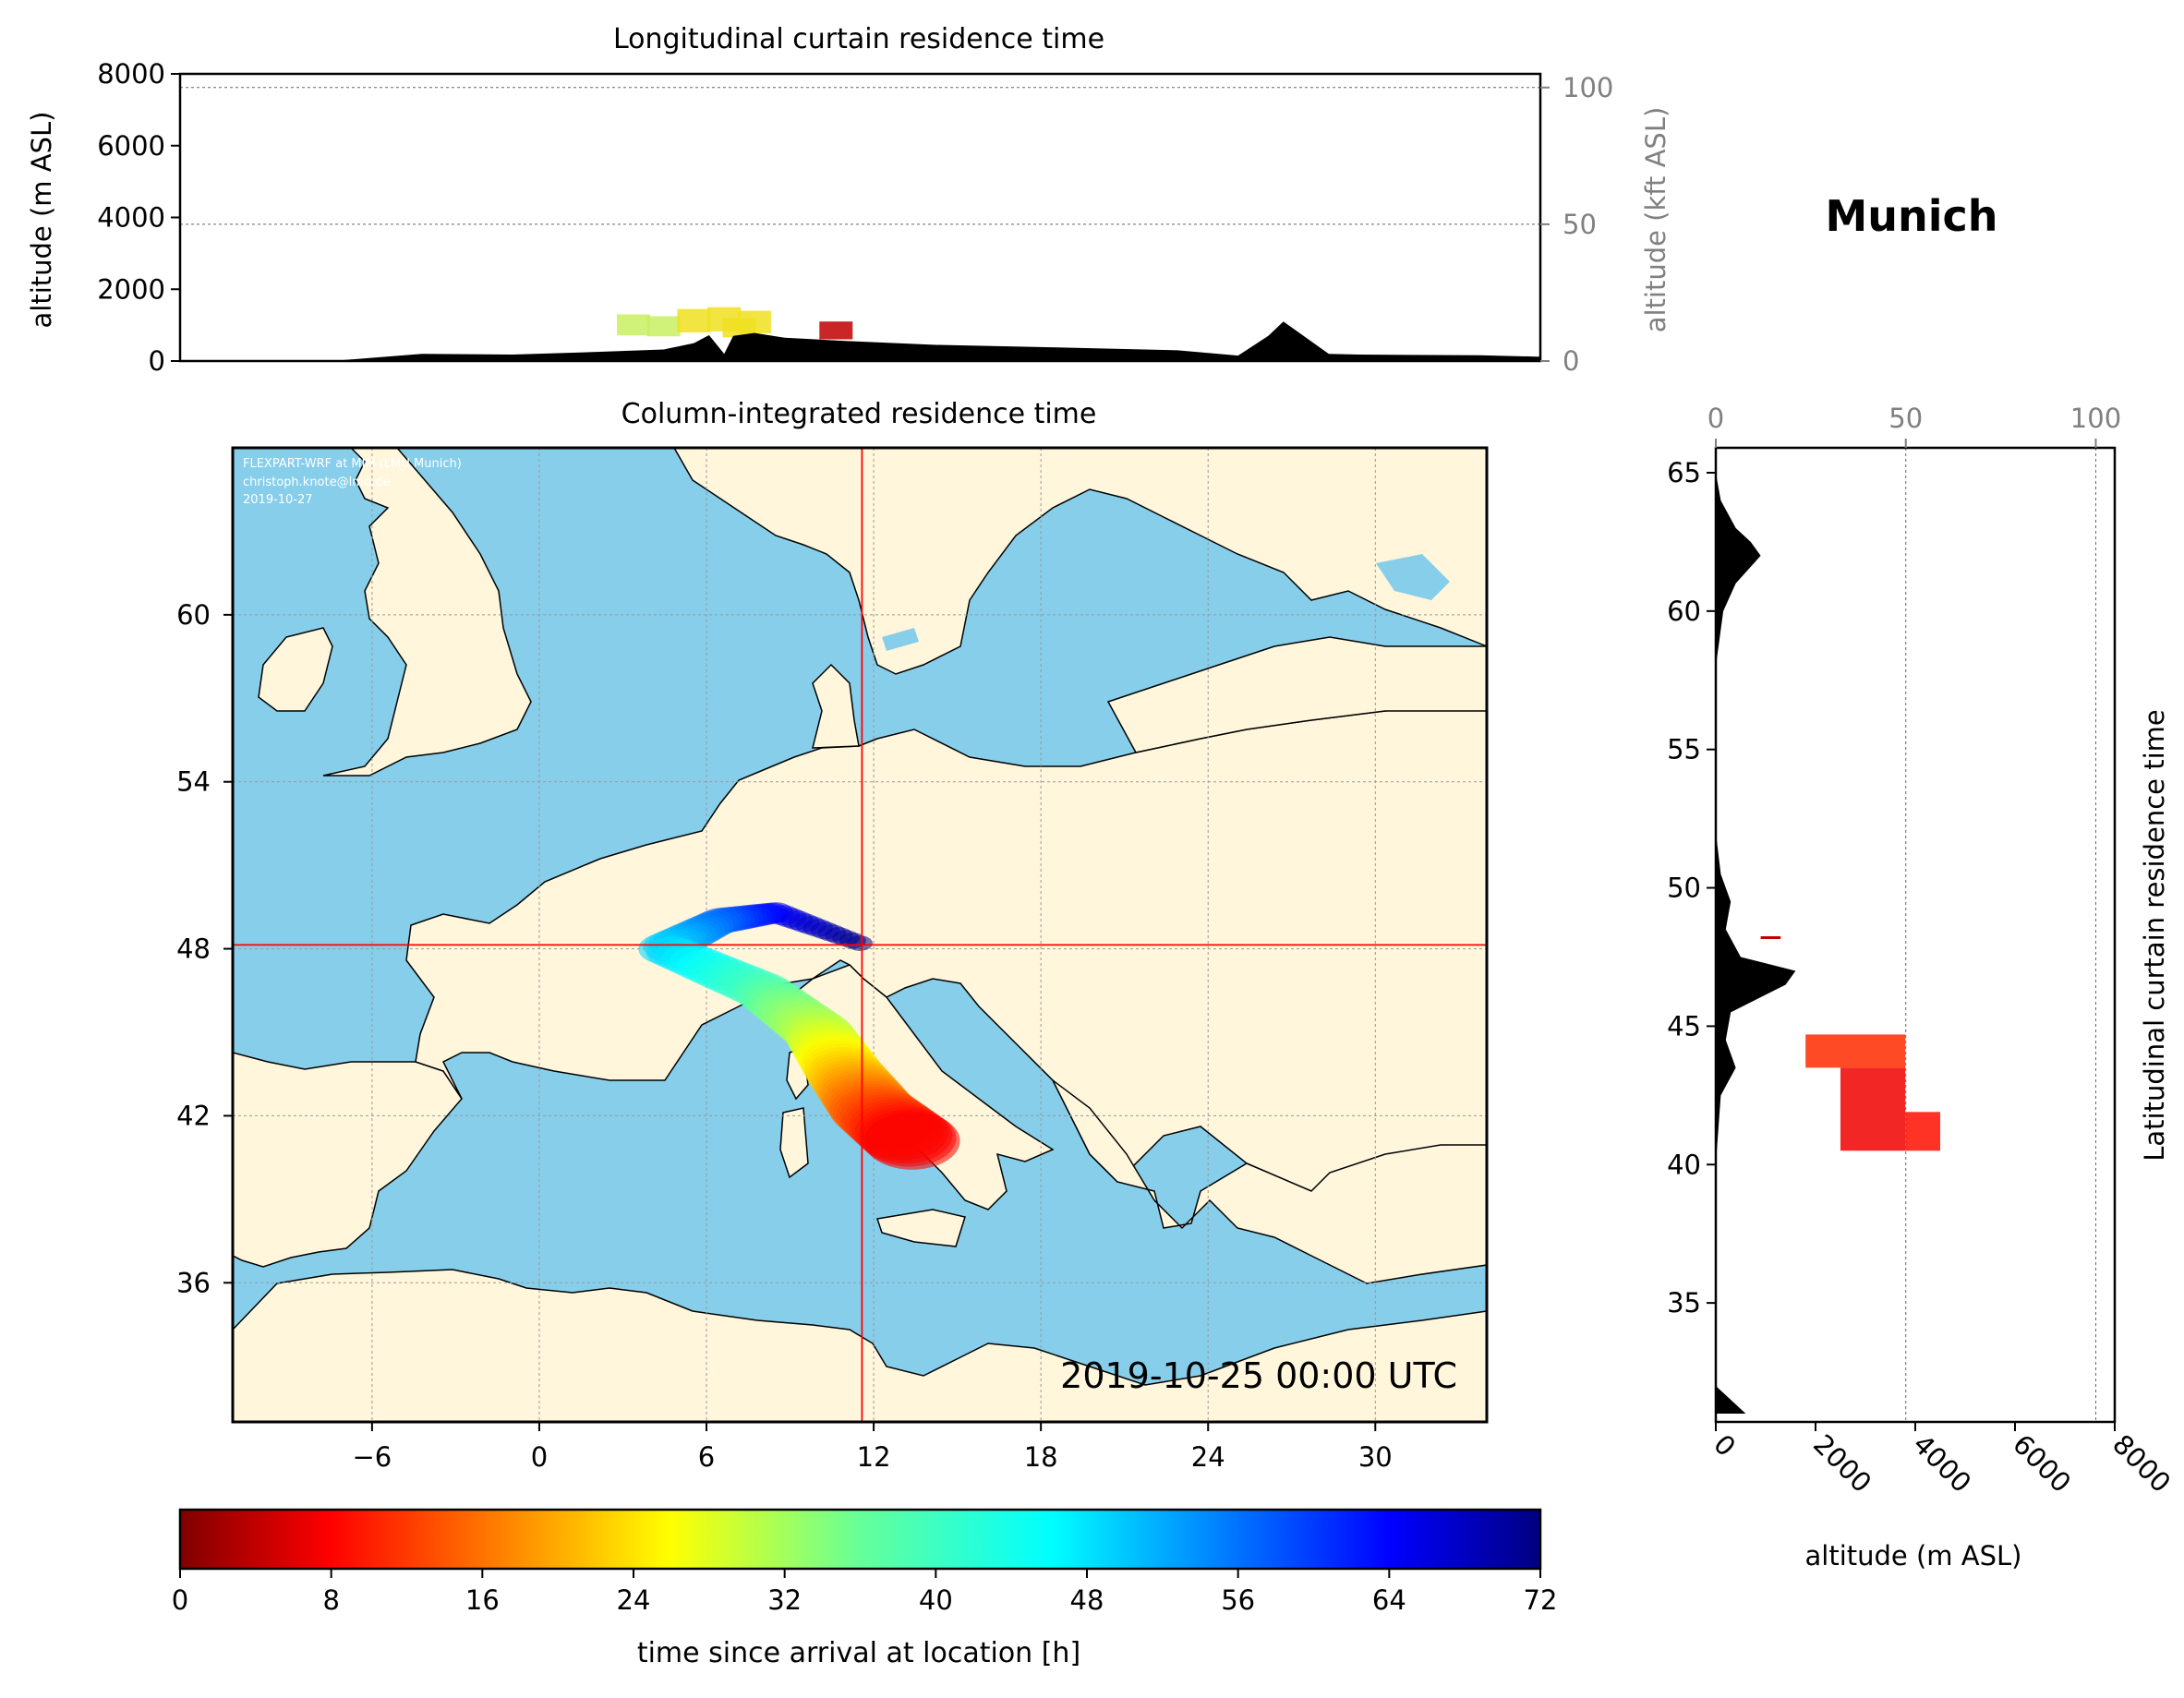  What do you see at coordinates (131, 74) in the screenshot?
I see `top-y-tick-label: 8000` at bounding box center [131, 74].